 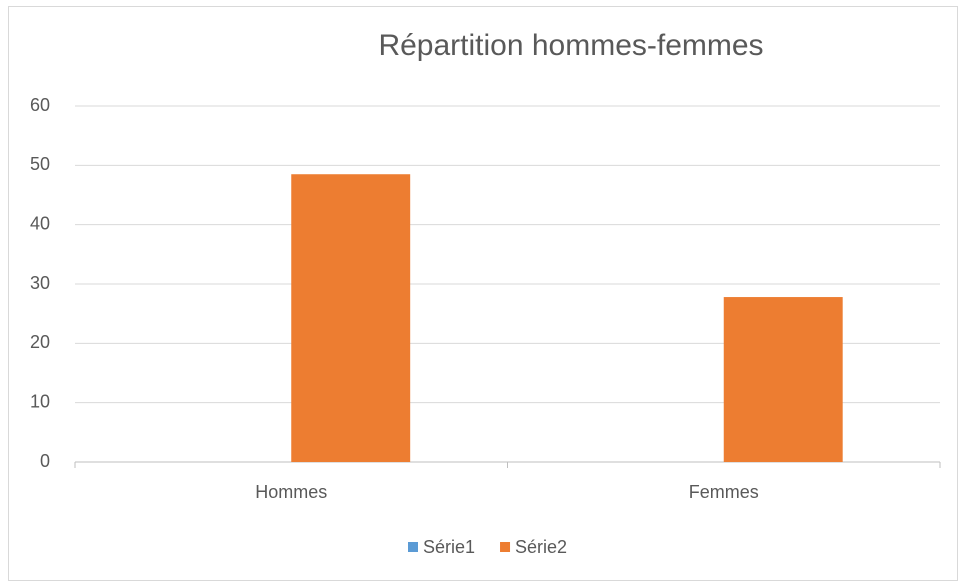 I want to click on y-tick-label: 60, so click(x=40, y=105).